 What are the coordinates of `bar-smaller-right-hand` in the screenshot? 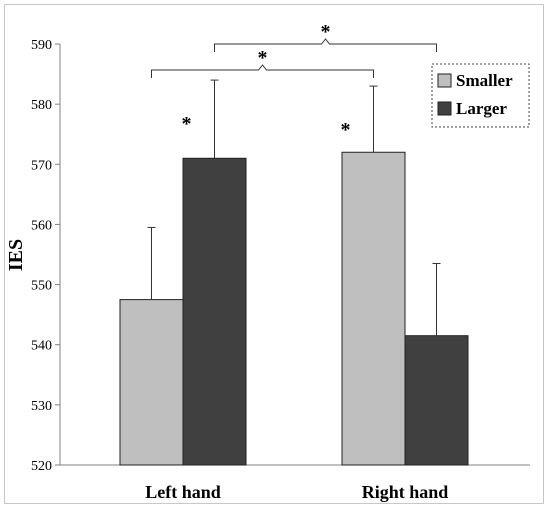 It's located at (373, 308).